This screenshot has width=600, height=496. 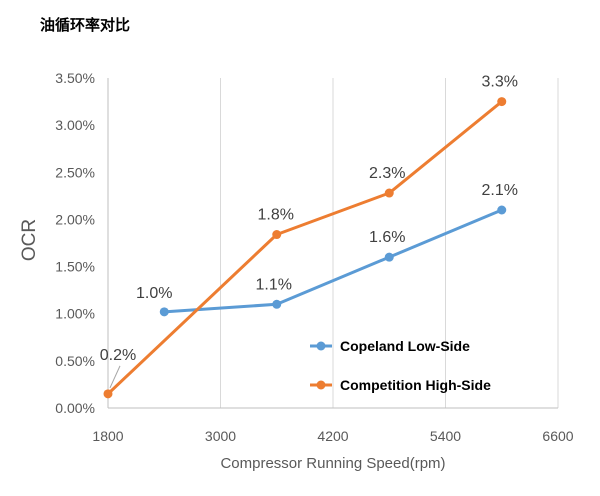 I want to click on x-tick-label: 5400, so click(x=445, y=436).